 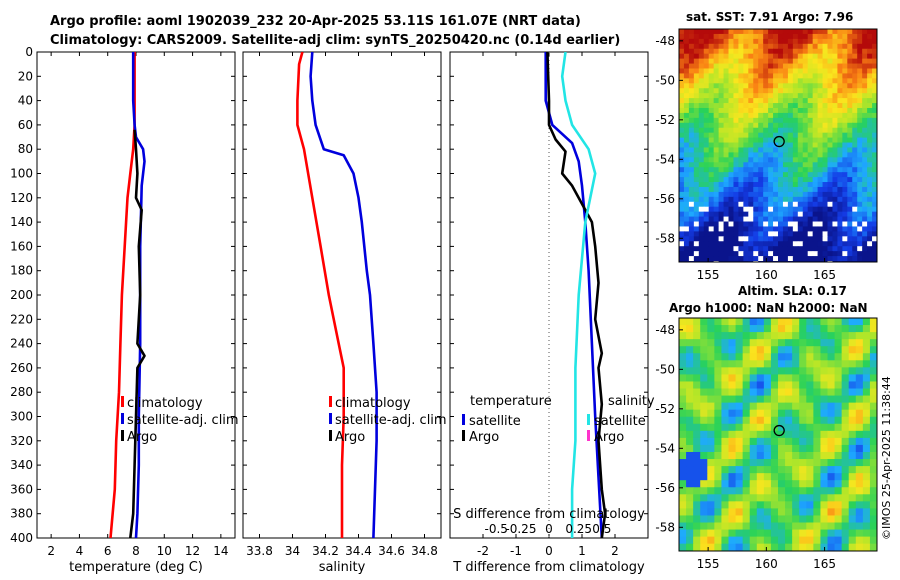 I want to click on legend-title-salinity: salinity, so click(x=631, y=401).